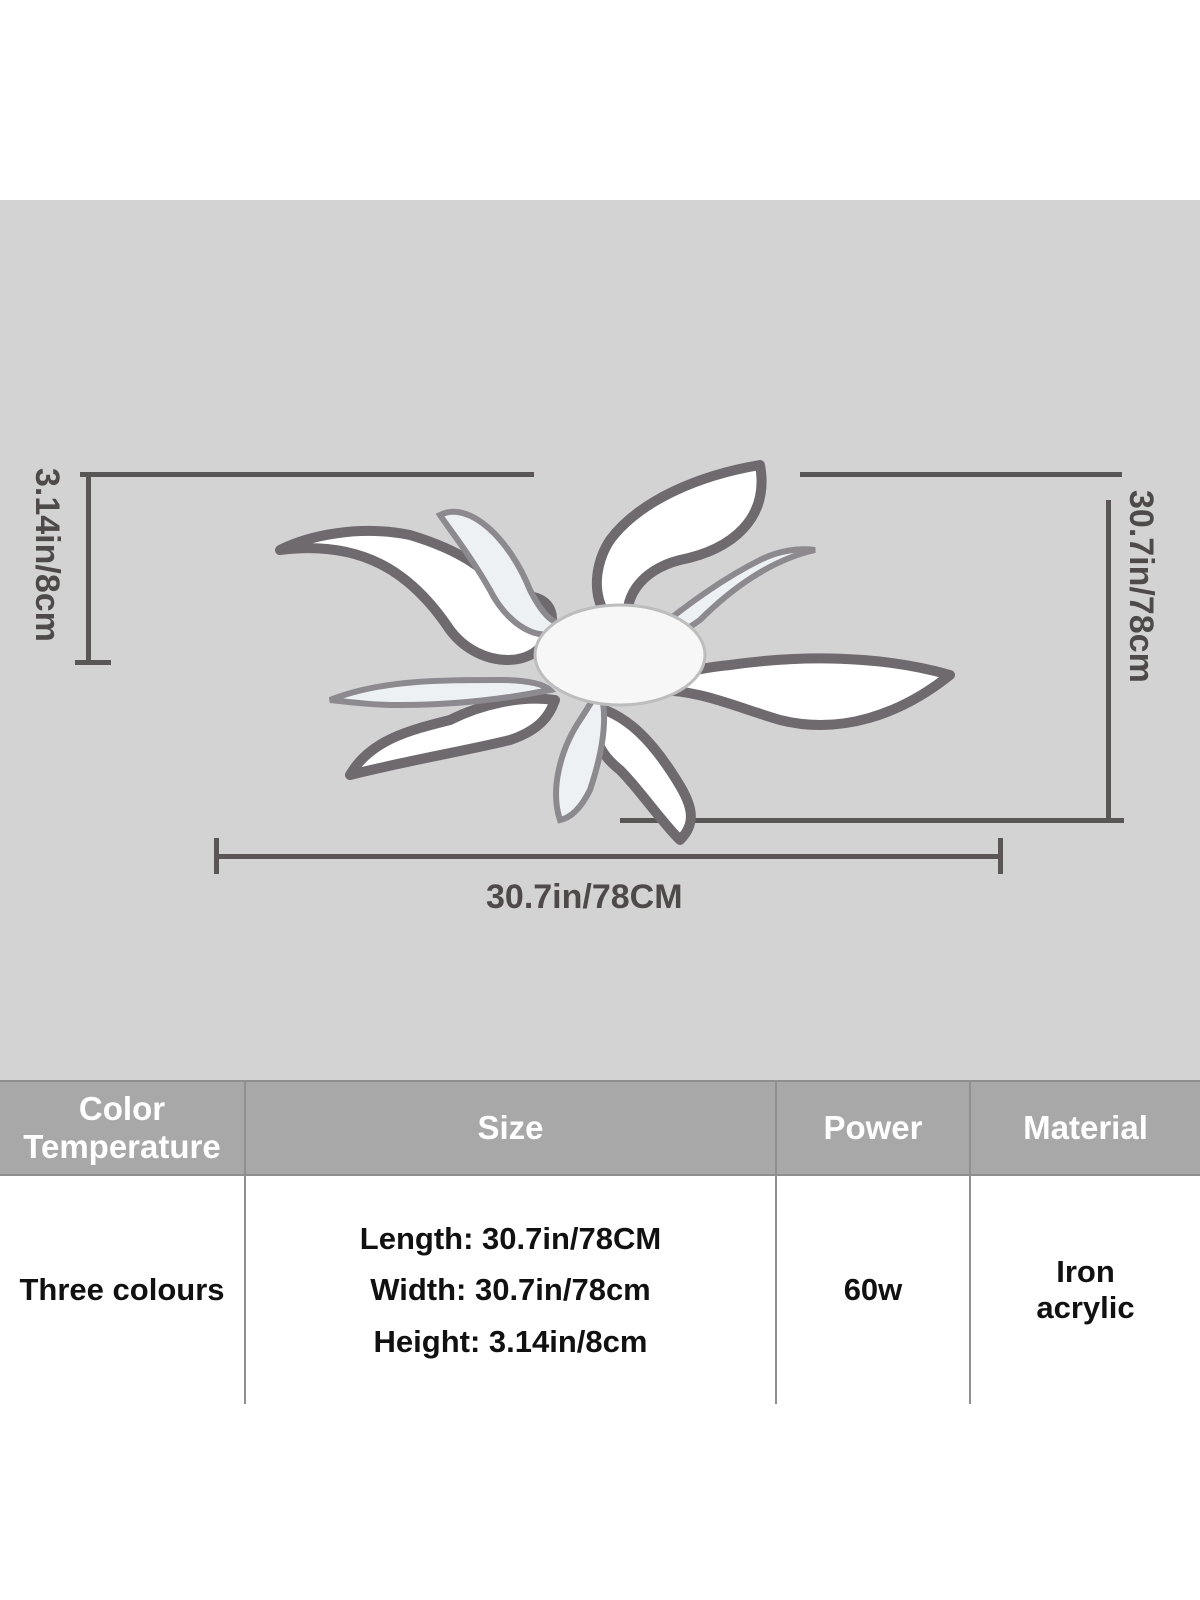 The height and width of the screenshot is (1600, 1200). What do you see at coordinates (47, 555) in the screenshot?
I see `height-dimension-label: 3.14in/8cm` at bounding box center [47, 555].